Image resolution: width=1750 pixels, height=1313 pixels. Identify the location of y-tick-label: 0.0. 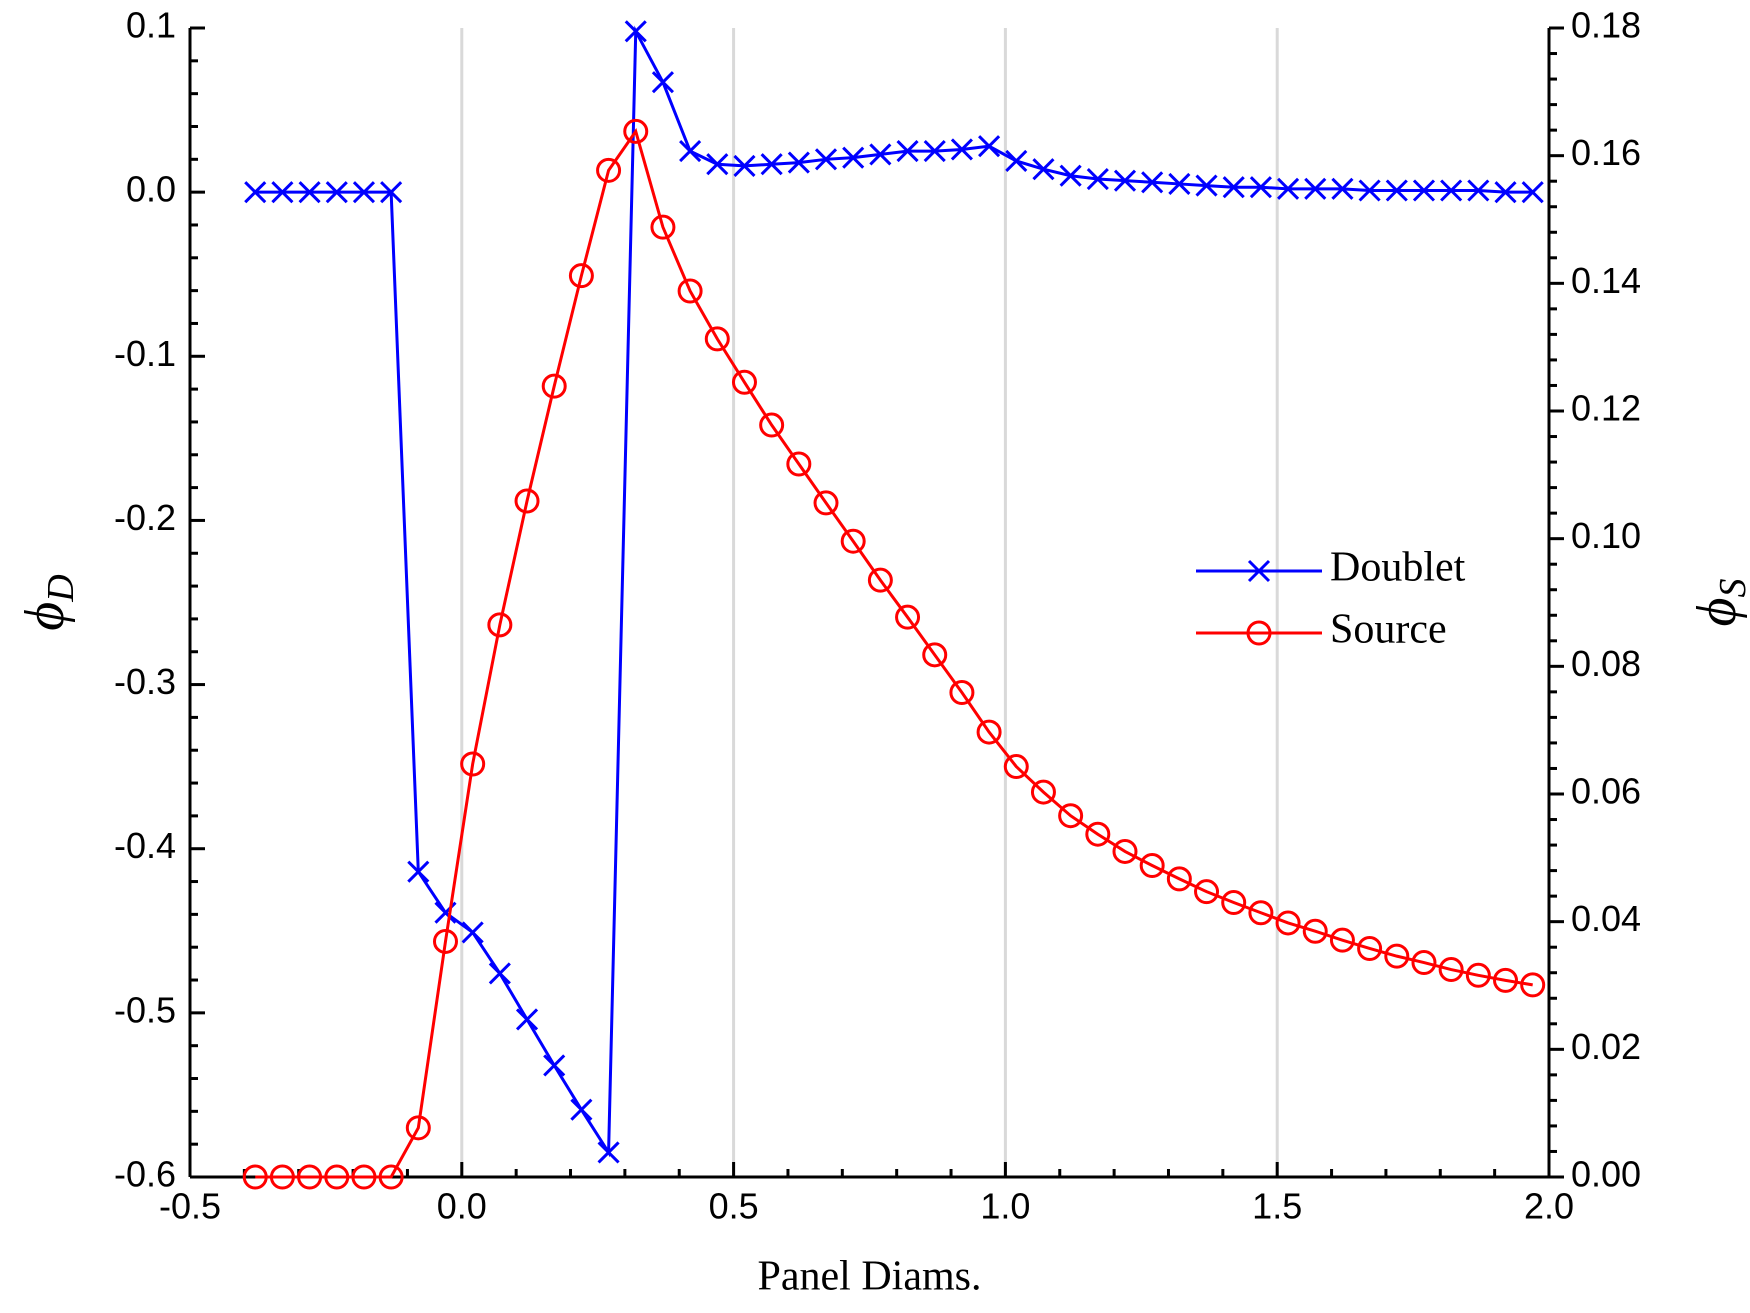
(151, 189).